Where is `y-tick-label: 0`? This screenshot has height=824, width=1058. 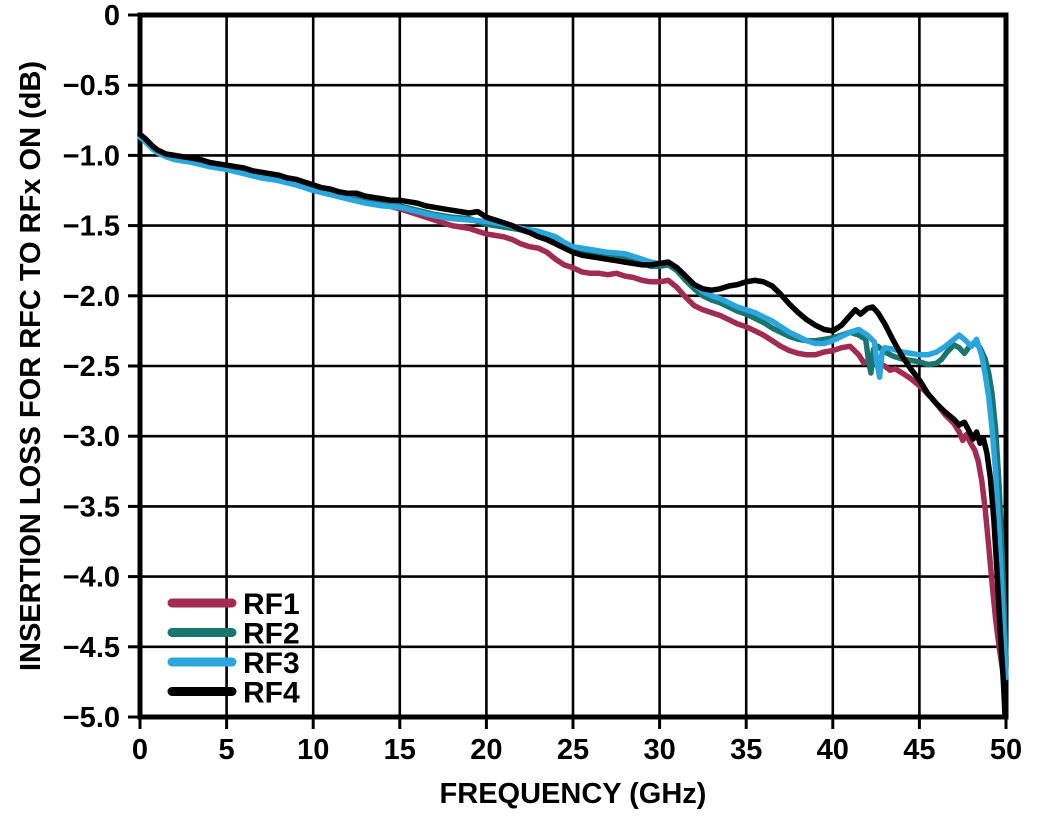
y-tick-label: 0 is located at coordinates (112, 16).